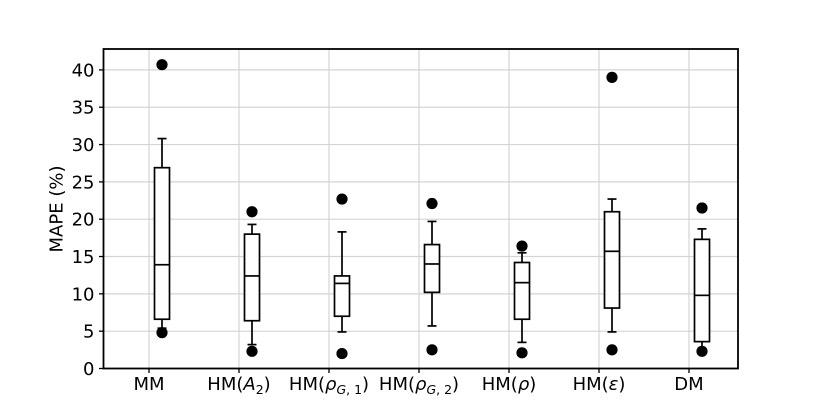 This screenshot has height=415, width=830. What do you see at coordinates (419, 370) in the screenshot?
I see `x-ticks` at bounding box center [419, 370].